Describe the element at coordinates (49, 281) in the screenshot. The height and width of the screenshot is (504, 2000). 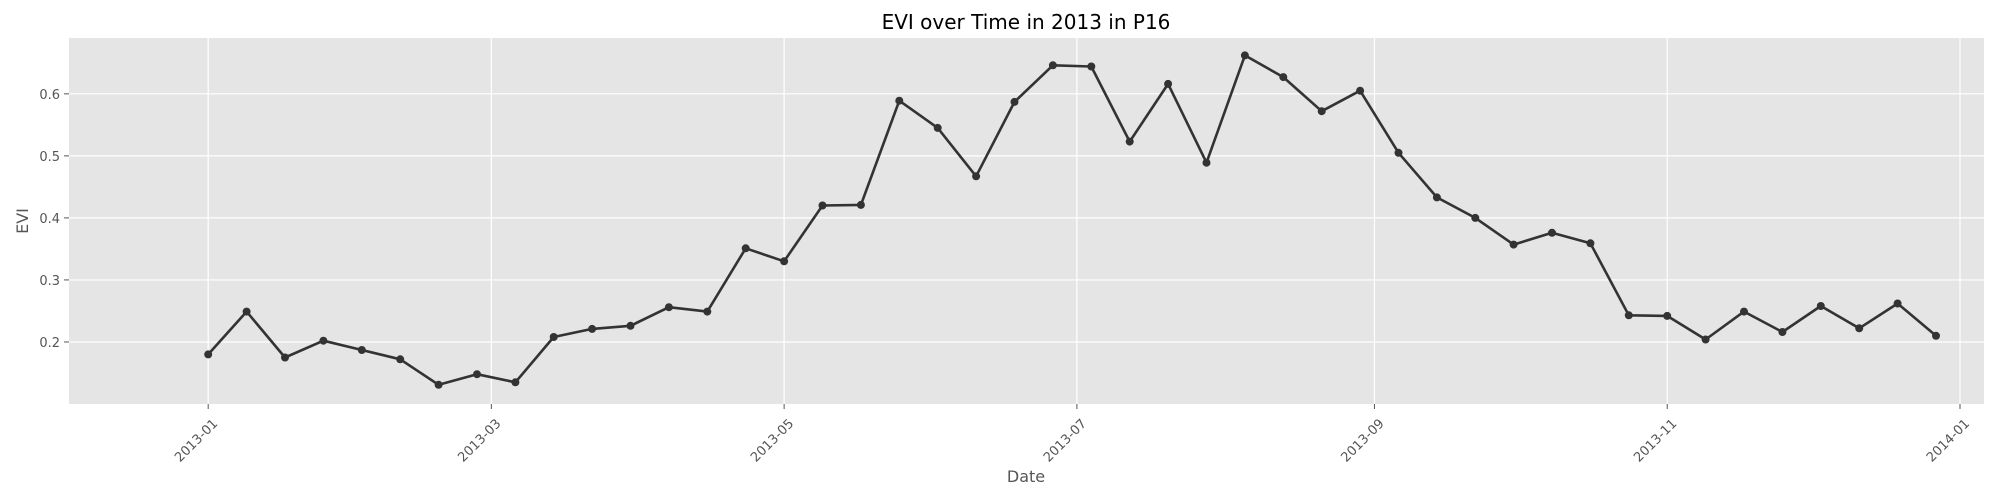
I see `y-tick-label: 0.3` at that location.